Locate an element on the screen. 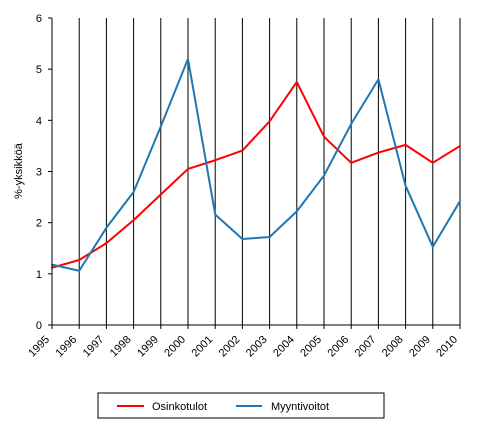  x-tick-label: 2006 is located at coordinates (339, 347).